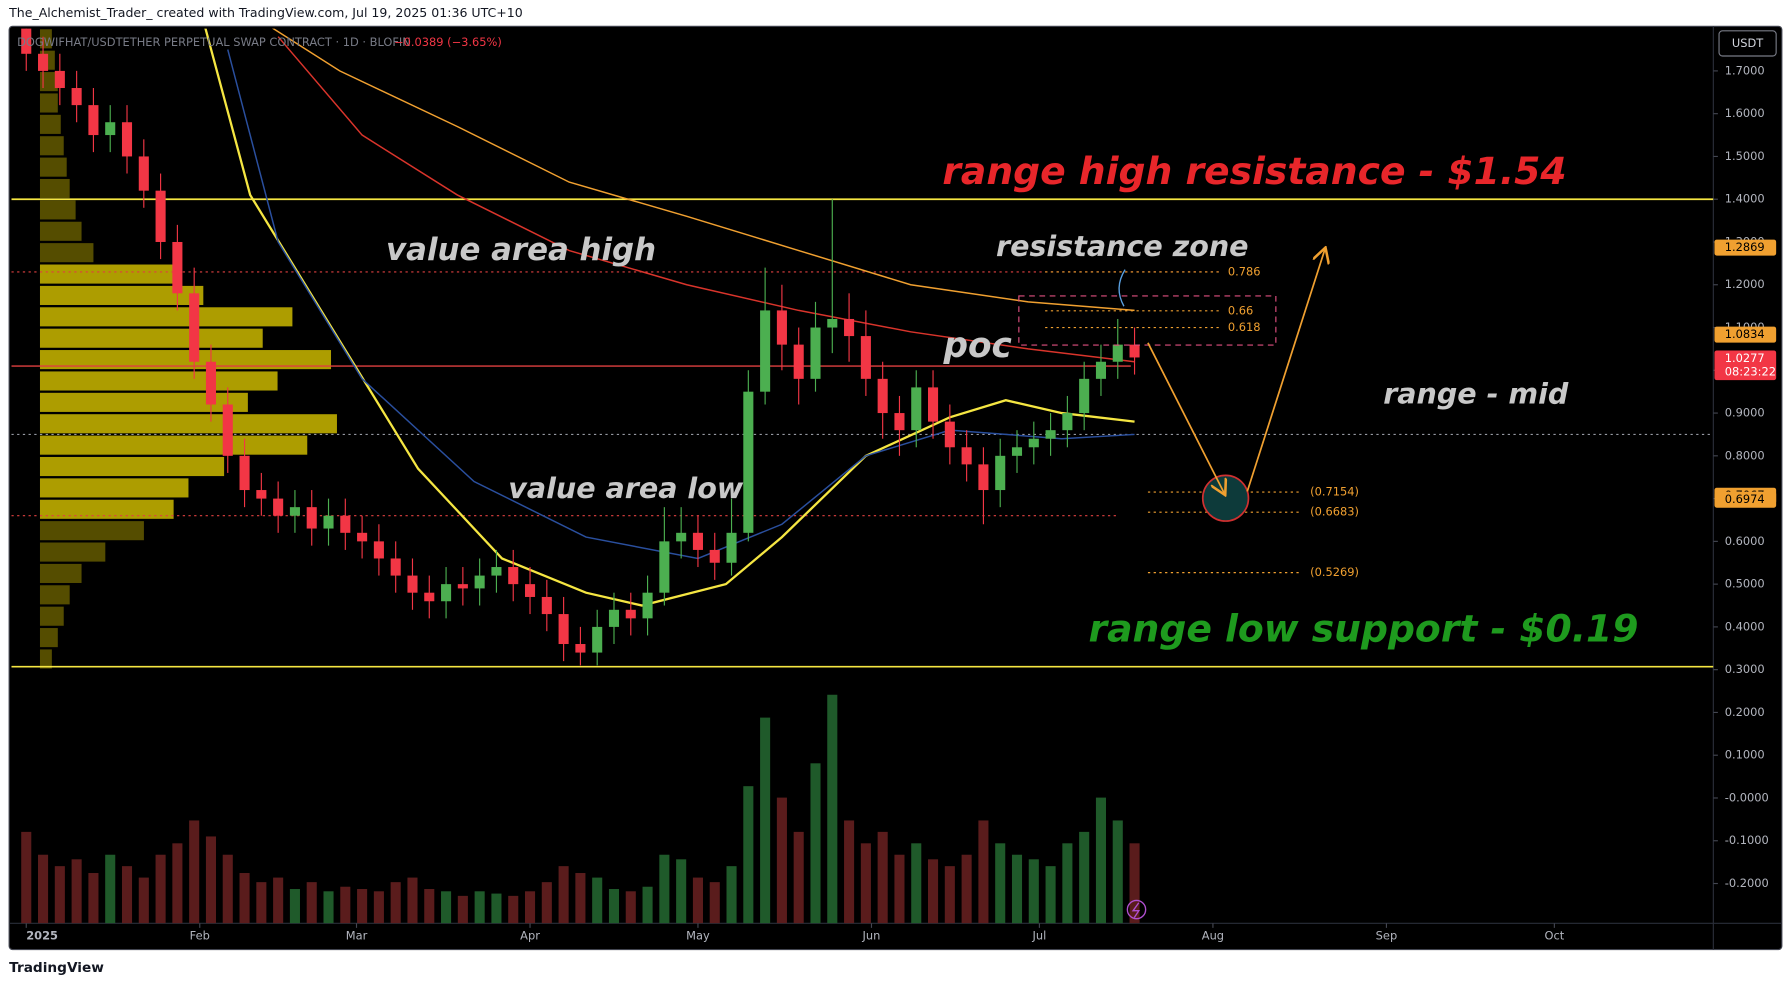 Image resolution: width=1791 pixels, height=985 pixels. I want to click on y-tick-label: 0.1000, so click(1745, 755).